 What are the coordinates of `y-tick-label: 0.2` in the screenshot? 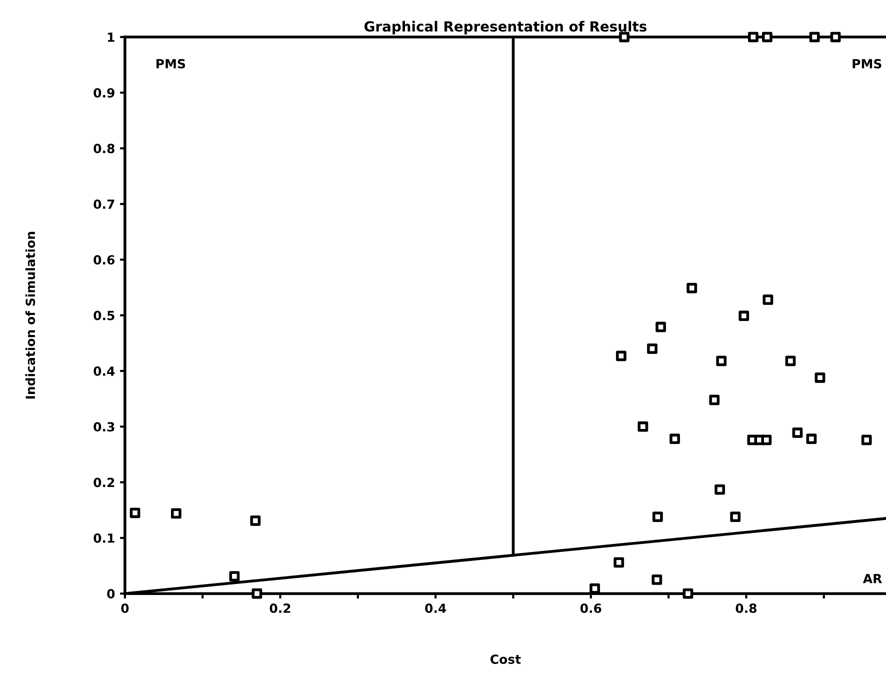 It's located at (104, 483).